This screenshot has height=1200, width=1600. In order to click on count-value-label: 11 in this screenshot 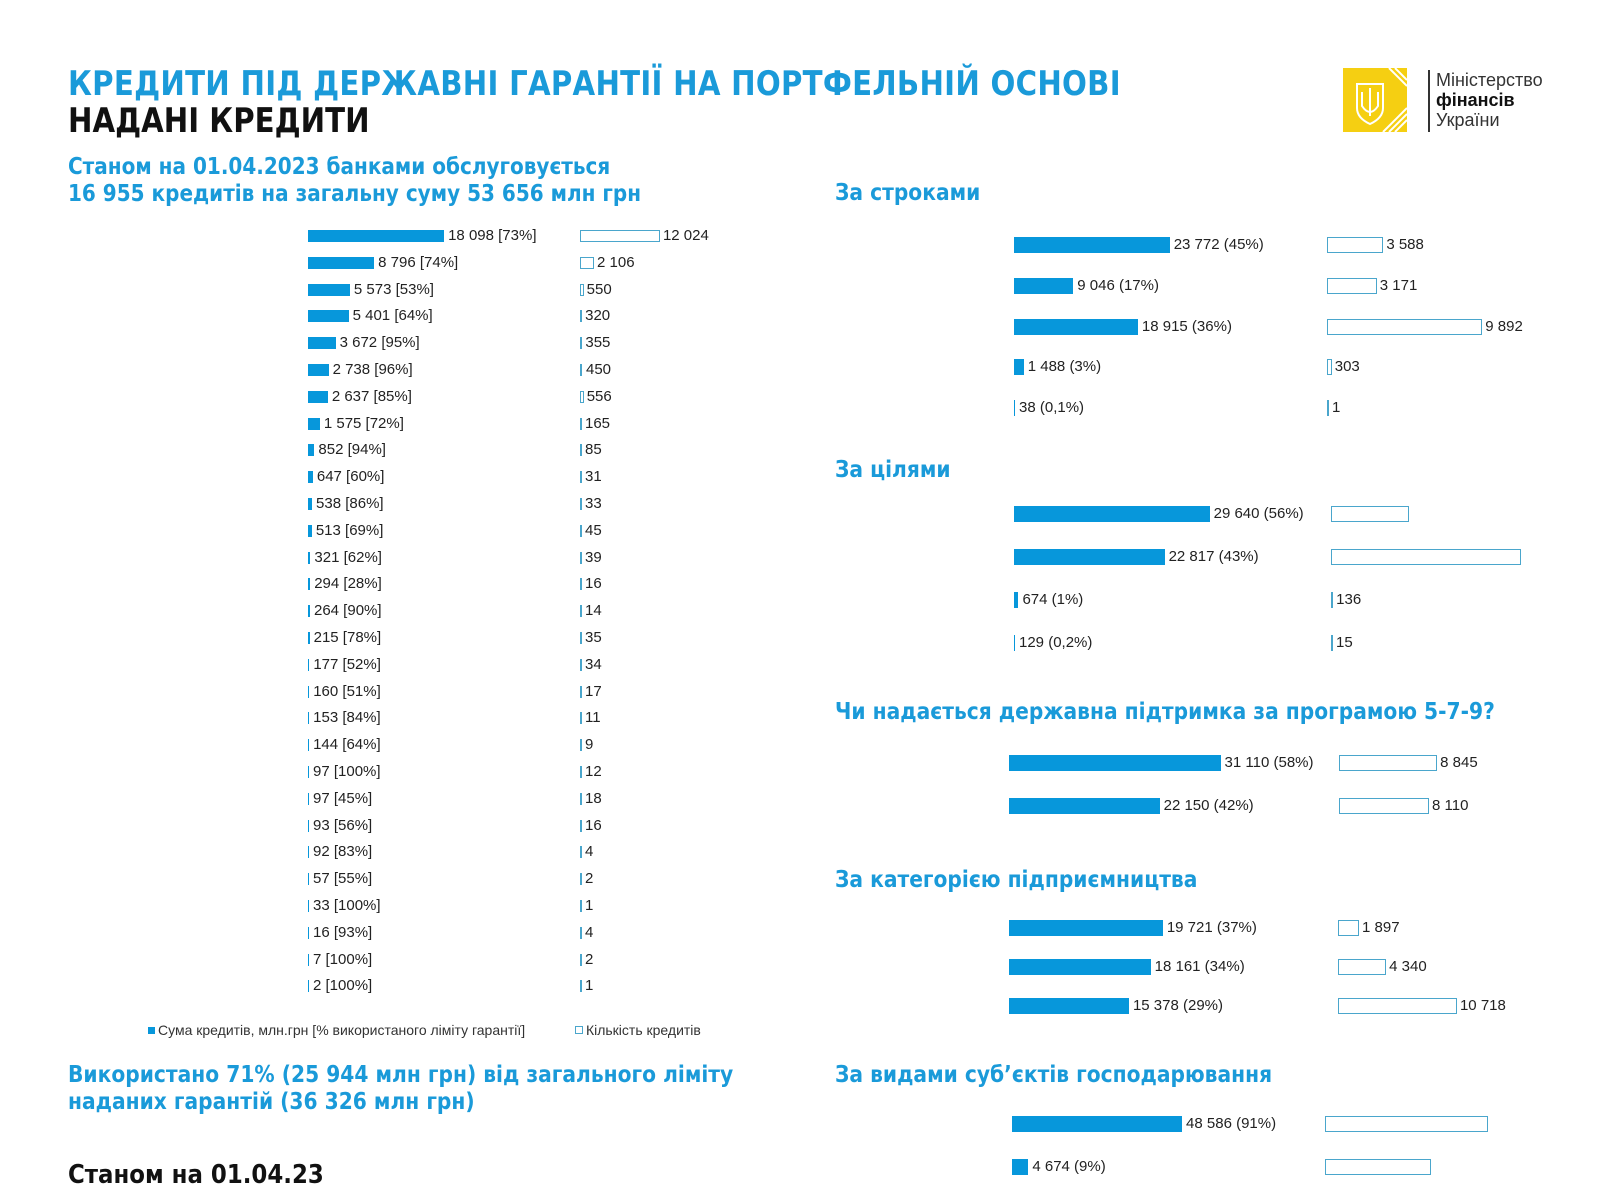, I will do `click(593, 718)`.